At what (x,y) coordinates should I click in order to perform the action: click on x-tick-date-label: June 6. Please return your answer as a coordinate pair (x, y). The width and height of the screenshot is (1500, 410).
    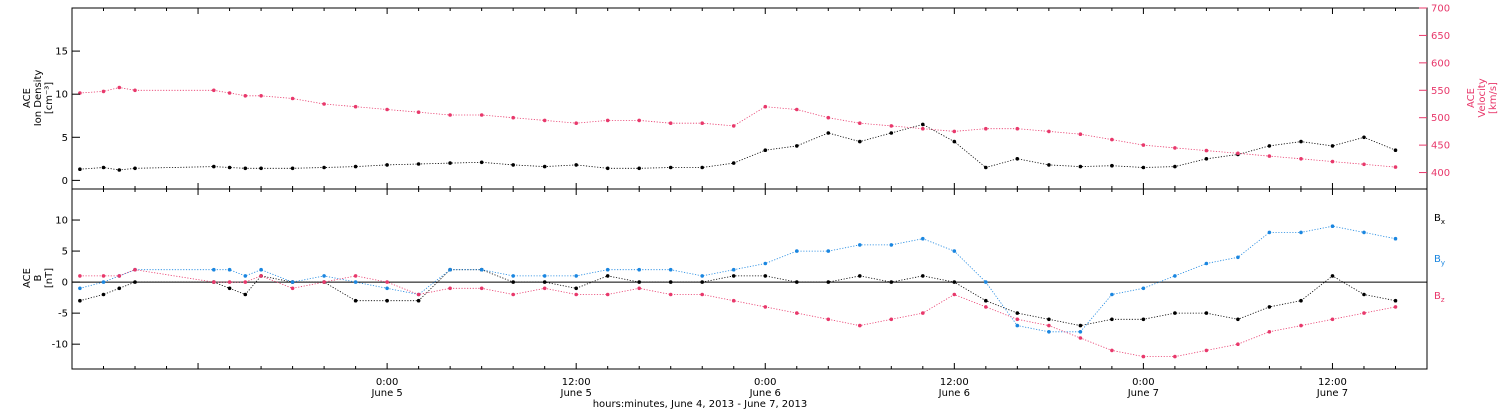
    Looking at the image, I should click on (765, 393).